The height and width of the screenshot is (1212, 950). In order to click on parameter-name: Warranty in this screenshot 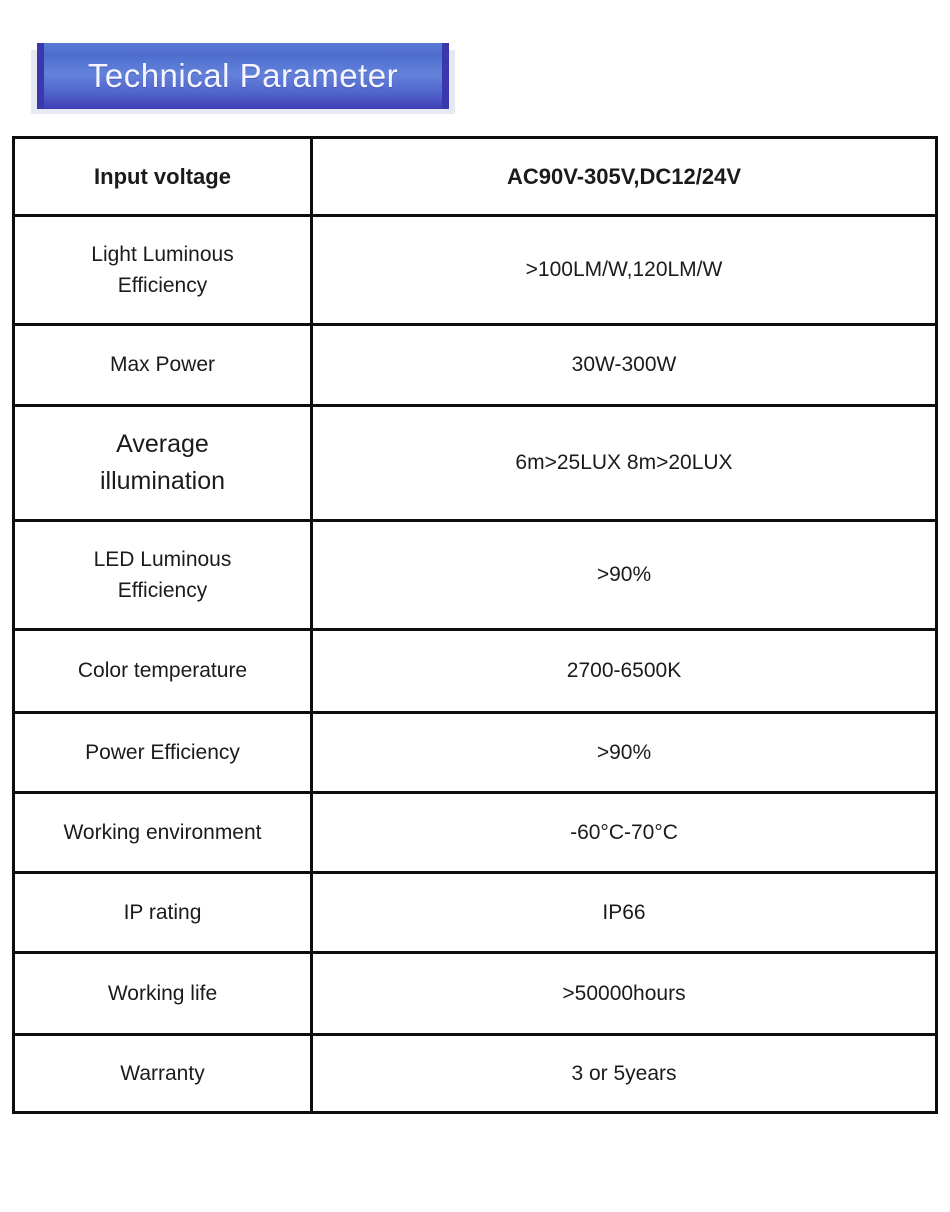, I will do `click(162, 1073)`.